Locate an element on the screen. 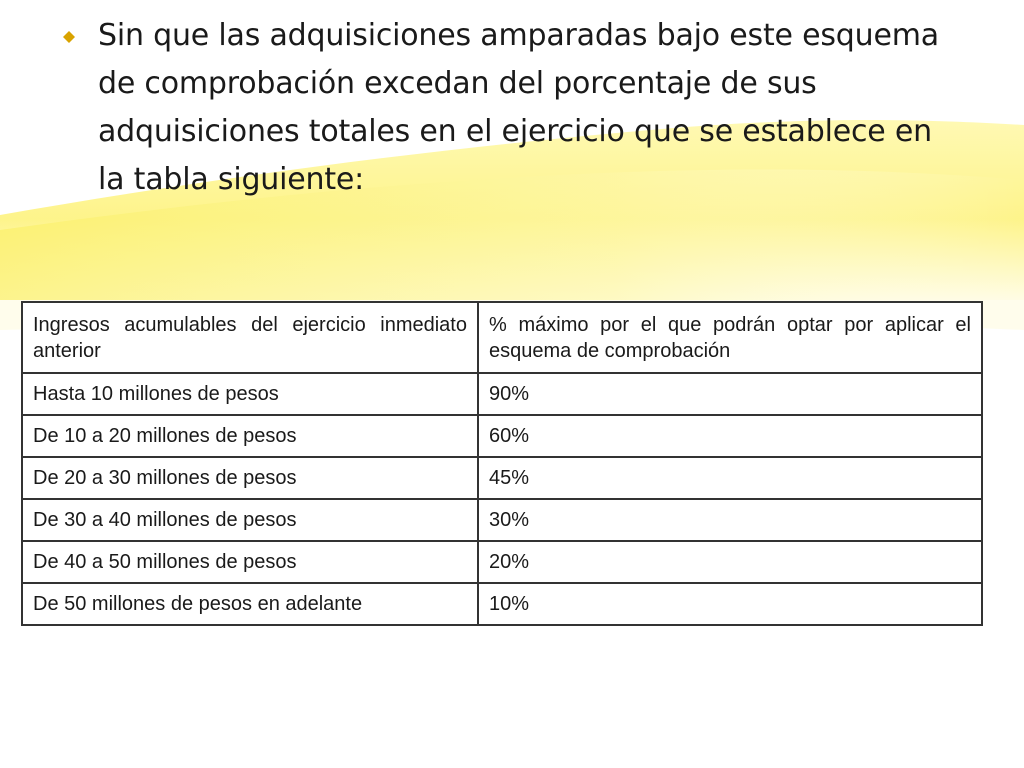  percent-cell: 10% is located at coordinates (730, 604).